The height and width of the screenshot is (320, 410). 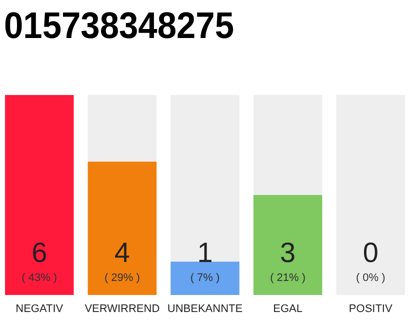 I want to click on annotation: ( 43% ), so click(x=40, y=278).